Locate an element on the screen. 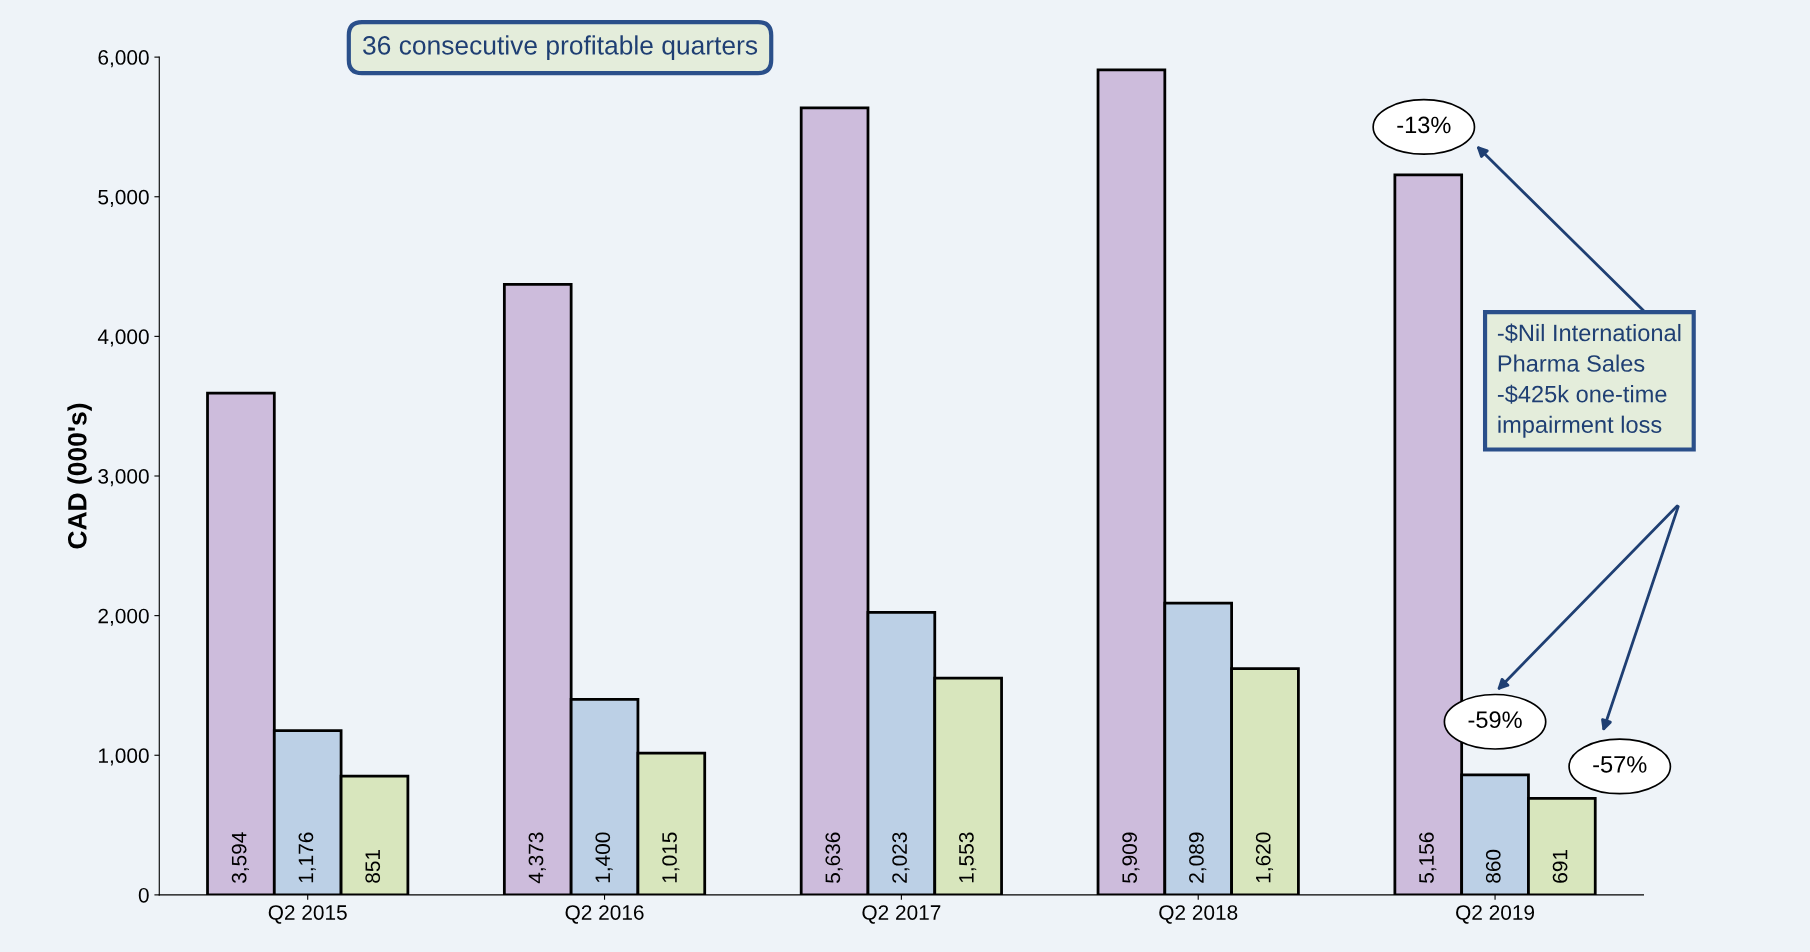 This screenshot has width=1810, height=952. y-tick-label: 1,000 is located at coordinates (124, 757).